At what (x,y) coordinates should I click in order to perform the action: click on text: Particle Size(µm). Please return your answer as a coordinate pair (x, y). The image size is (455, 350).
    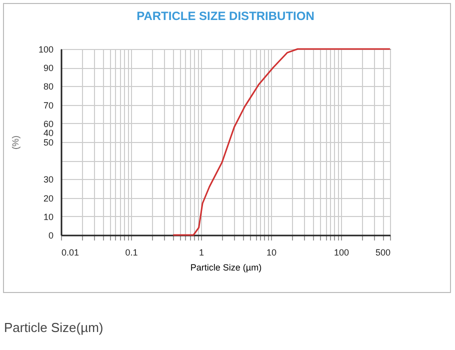
    Looking at the image, I should click on (54, 327).